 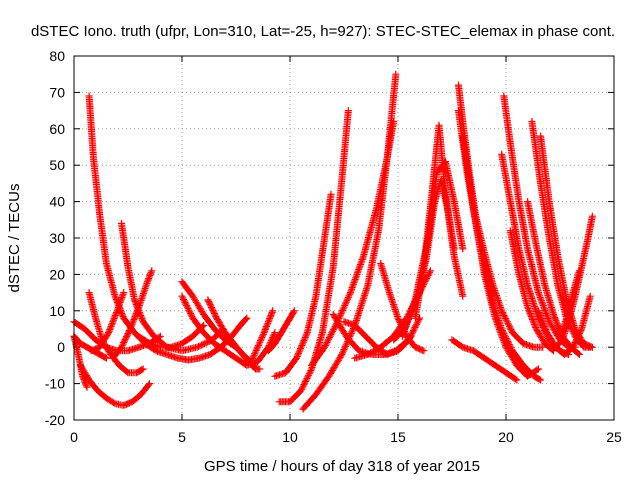 What do you see at coordinates (55, 384) in the screenshot?
I see `y-tick-label: -10` at bounding box center [55, 384].